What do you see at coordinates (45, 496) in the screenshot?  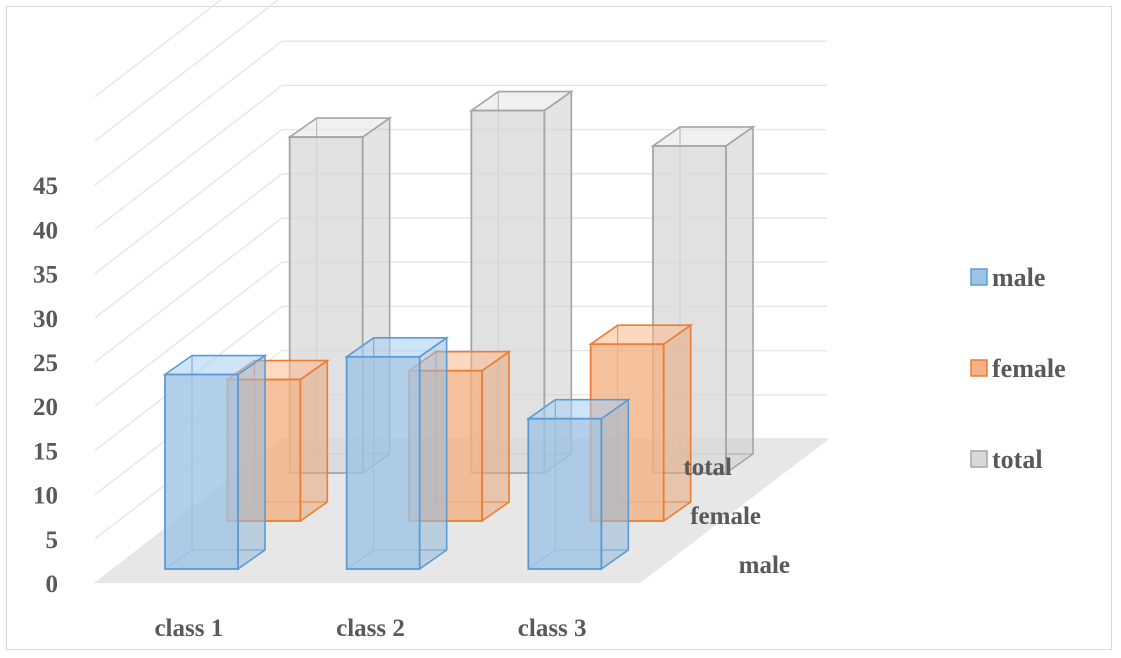 I see `y-tick-label: 10` at bounding box center [45, 496].